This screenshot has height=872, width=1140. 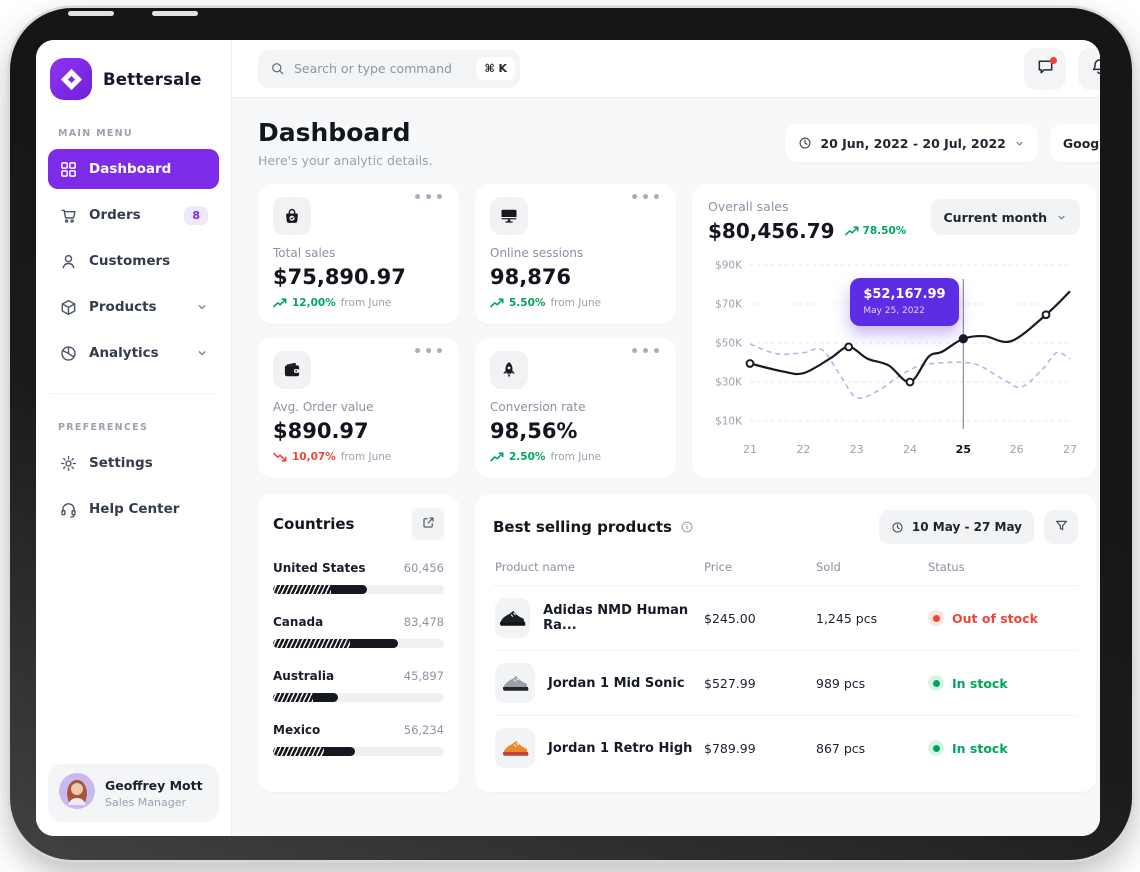 I want to click on sidebar-item-orders: Orders 8, so click(x=133, y=215).